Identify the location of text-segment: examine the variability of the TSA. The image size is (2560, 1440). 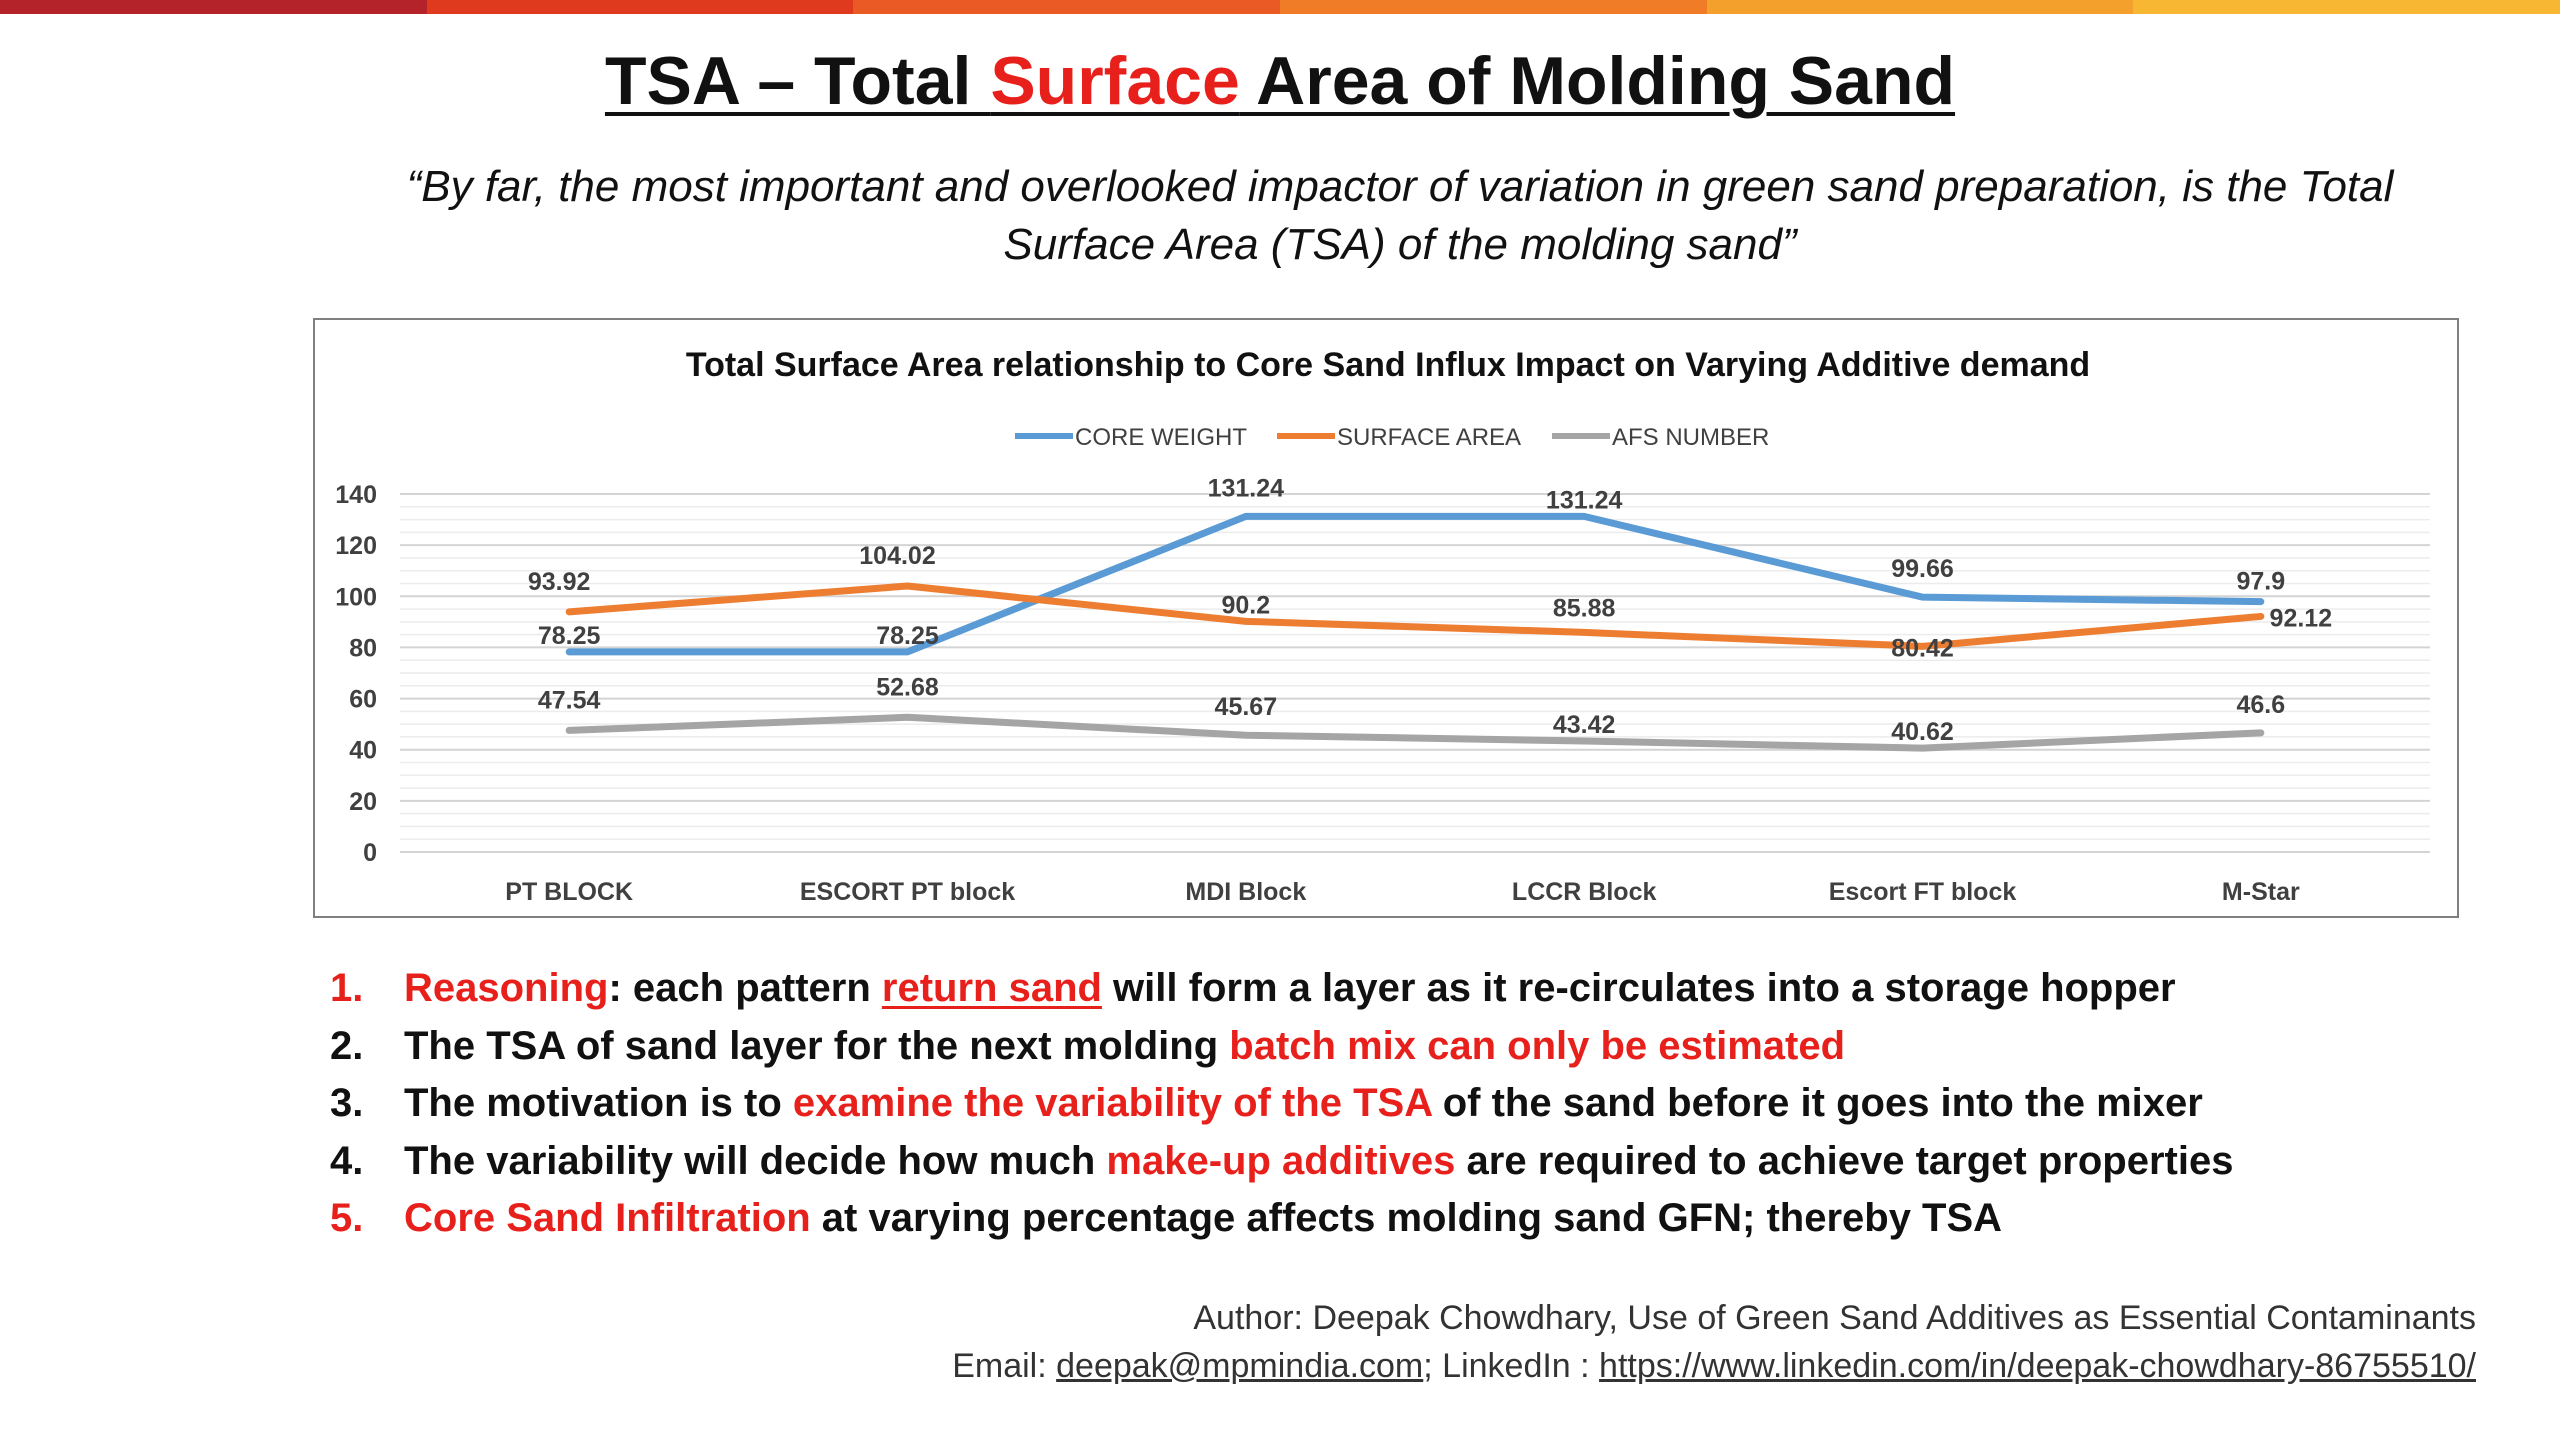
(1112, 1103).